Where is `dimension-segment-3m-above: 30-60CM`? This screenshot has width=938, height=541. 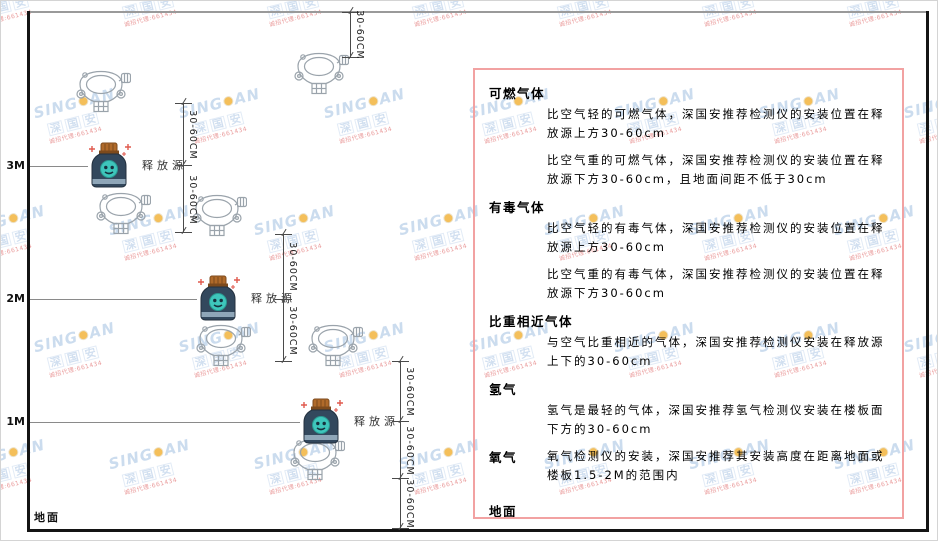
dimension-segment-3m-above: 30-60CM is located at coordinates (186, 134).